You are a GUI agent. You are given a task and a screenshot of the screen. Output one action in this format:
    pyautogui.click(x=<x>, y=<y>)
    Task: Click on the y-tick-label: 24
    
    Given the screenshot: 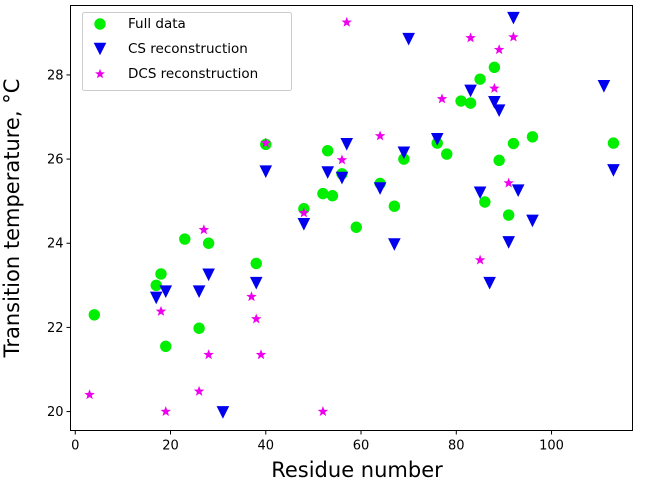 What is the action you would take?
    pyautogui.click(x=55, y=244)
    